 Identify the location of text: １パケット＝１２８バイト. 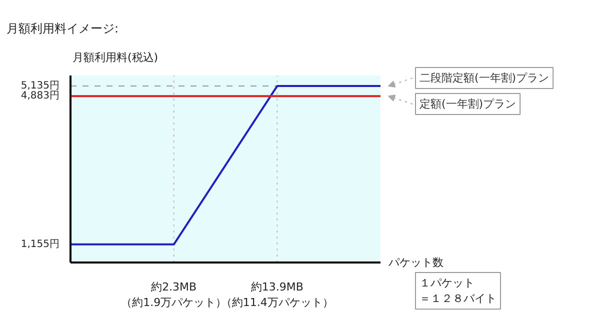
(458, 291).